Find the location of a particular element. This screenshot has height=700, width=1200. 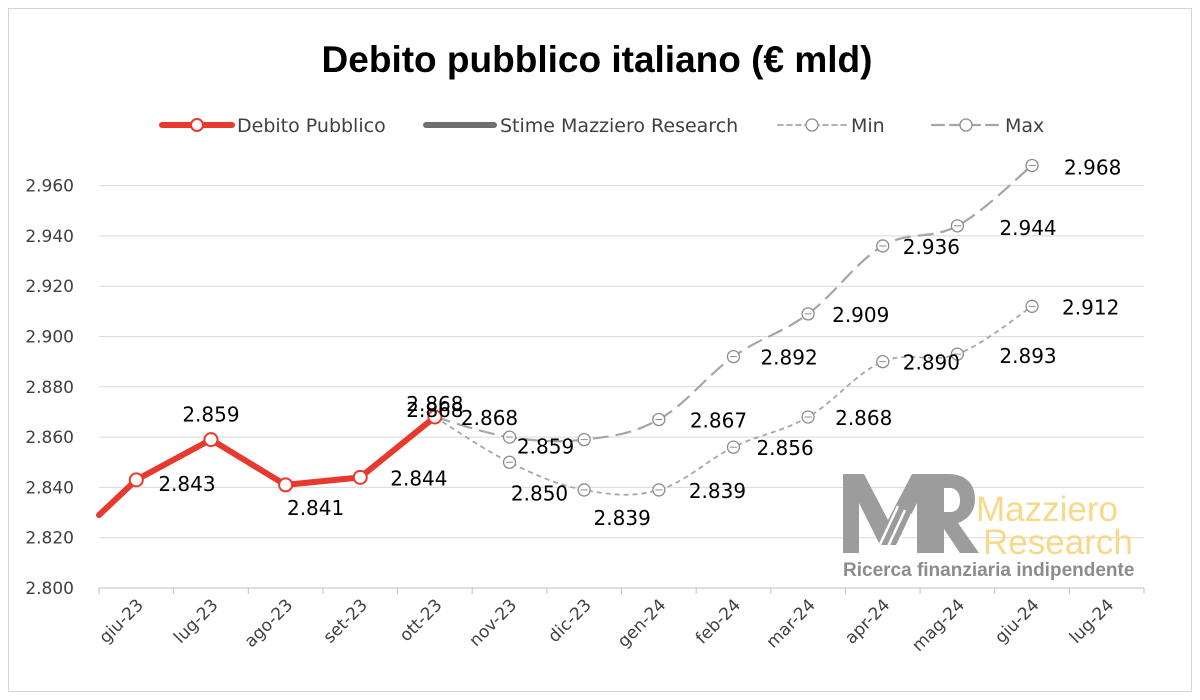

y-tick-label: 2.900 is located at coordinates (49, 338).